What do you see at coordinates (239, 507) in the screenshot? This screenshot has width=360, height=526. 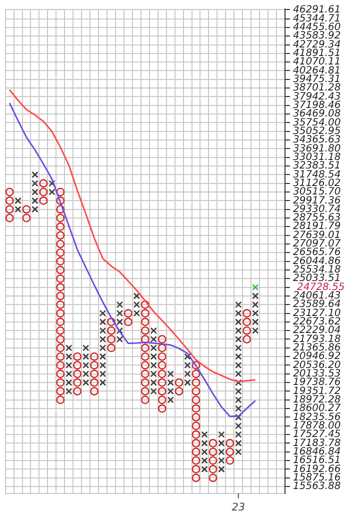 I see `x-tick-label: 23` at bounding box center [239, 507].